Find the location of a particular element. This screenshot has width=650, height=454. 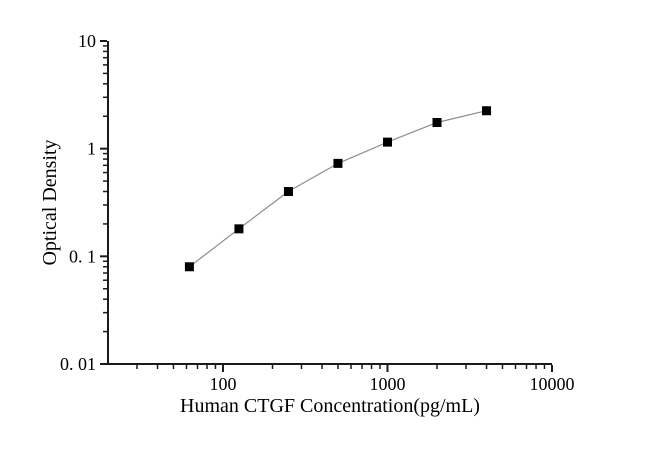

y-axis-tick-labels: 10 1 0. 1 0. 01 is located at coordinates (78, 202).